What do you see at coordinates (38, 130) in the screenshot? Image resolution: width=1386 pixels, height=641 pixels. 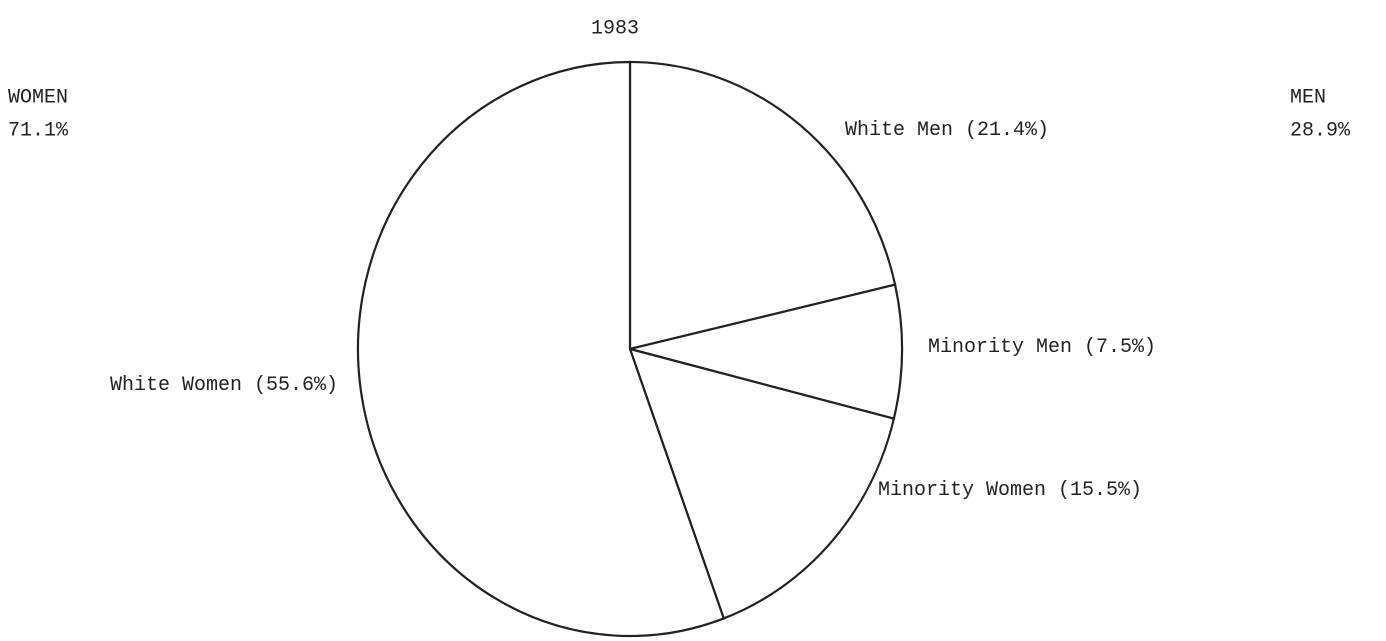 I see `group-share: 71.1%` at bounding box center [38, 130].